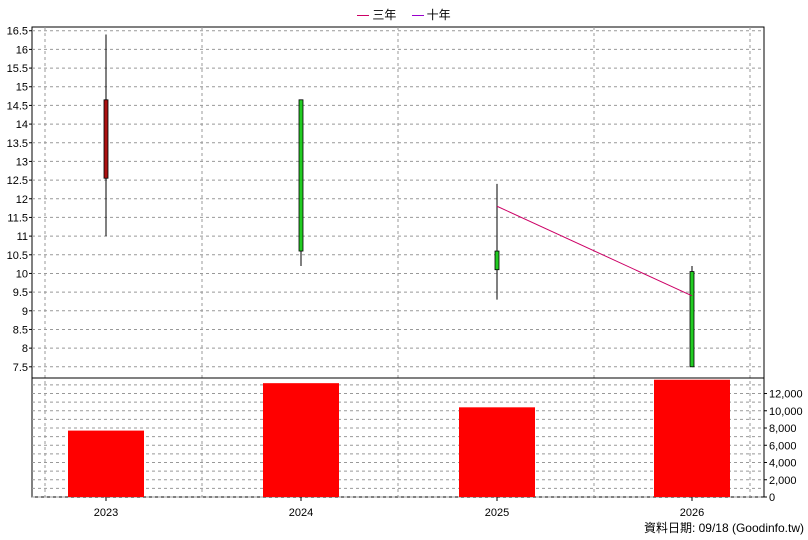 The height and width of the screenshot is (540, 808). I want to click on price-tick-label: 9.5, so click(20, 293).